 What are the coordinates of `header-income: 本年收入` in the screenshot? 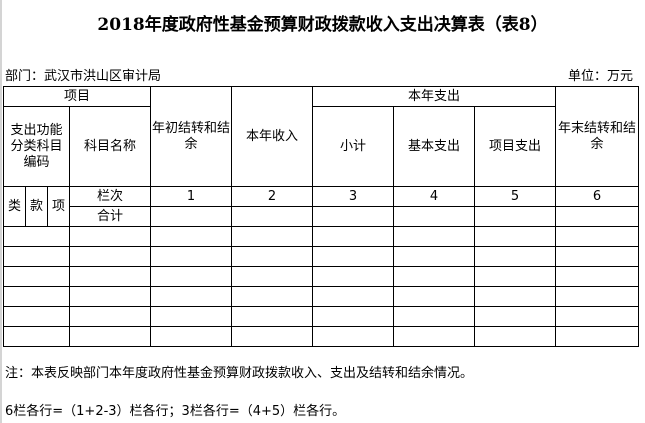 It's located at (272, 136).